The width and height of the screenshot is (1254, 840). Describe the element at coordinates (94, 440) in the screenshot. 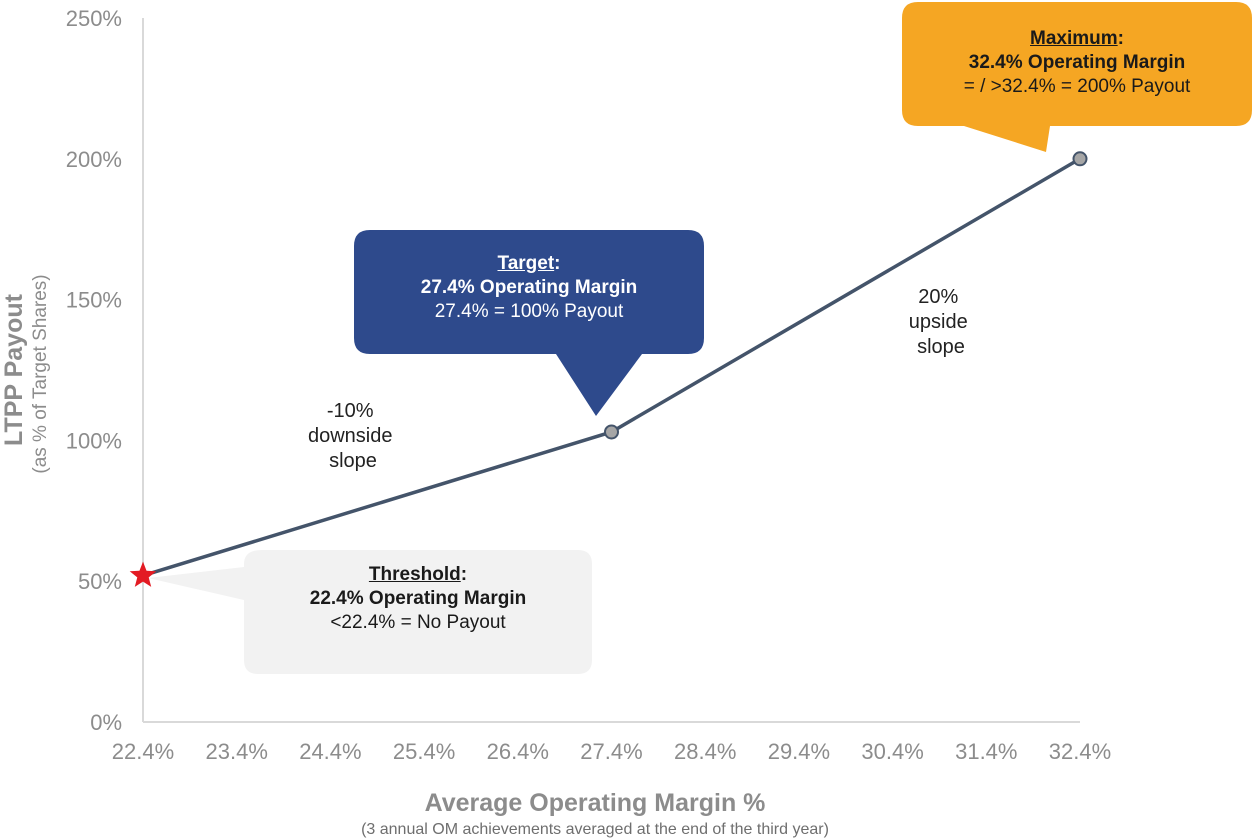

I see `y-tick-label: 100%` at that location.